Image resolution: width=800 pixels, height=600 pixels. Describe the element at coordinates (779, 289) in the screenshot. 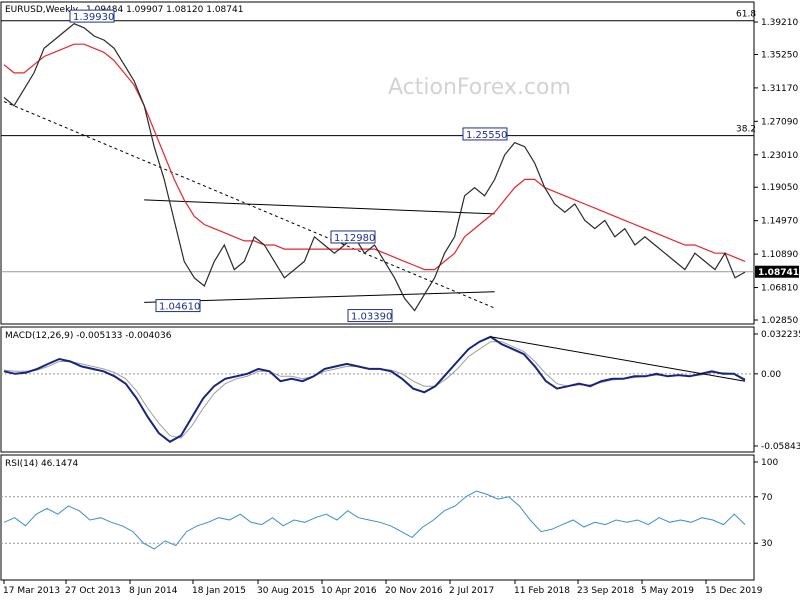

I see `price-y-tick-label: 1.06810` at that location.